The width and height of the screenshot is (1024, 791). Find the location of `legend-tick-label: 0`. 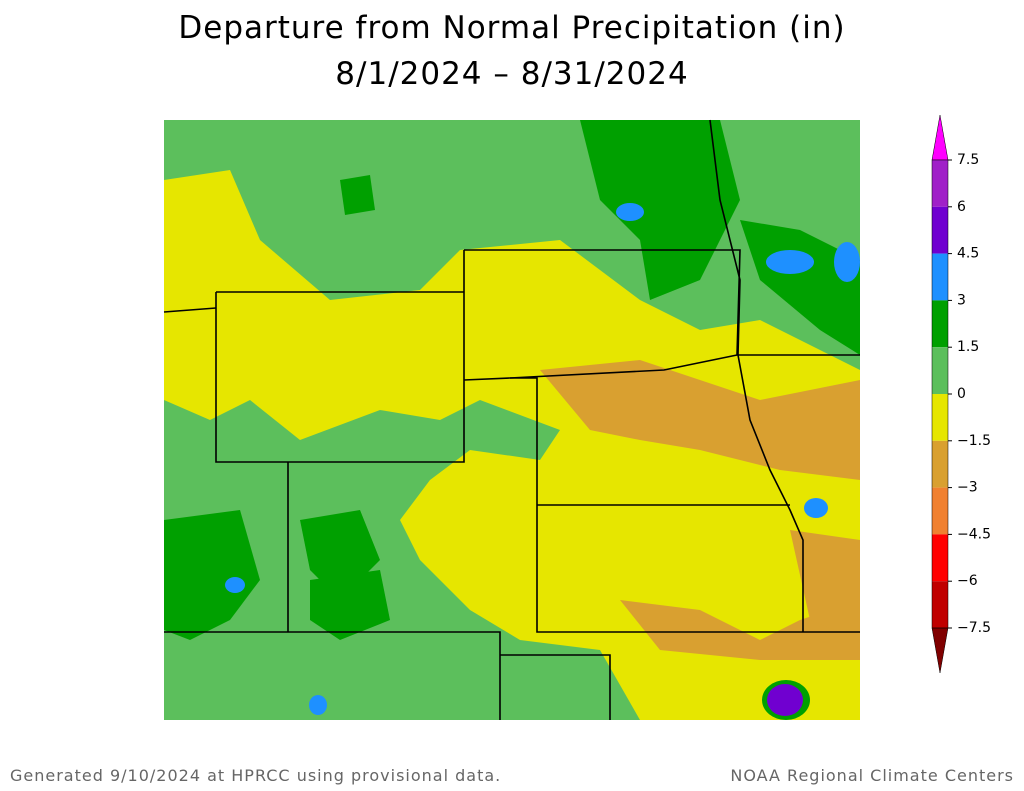

legend-tick-label: 0 is located at coordinates (961, 394).